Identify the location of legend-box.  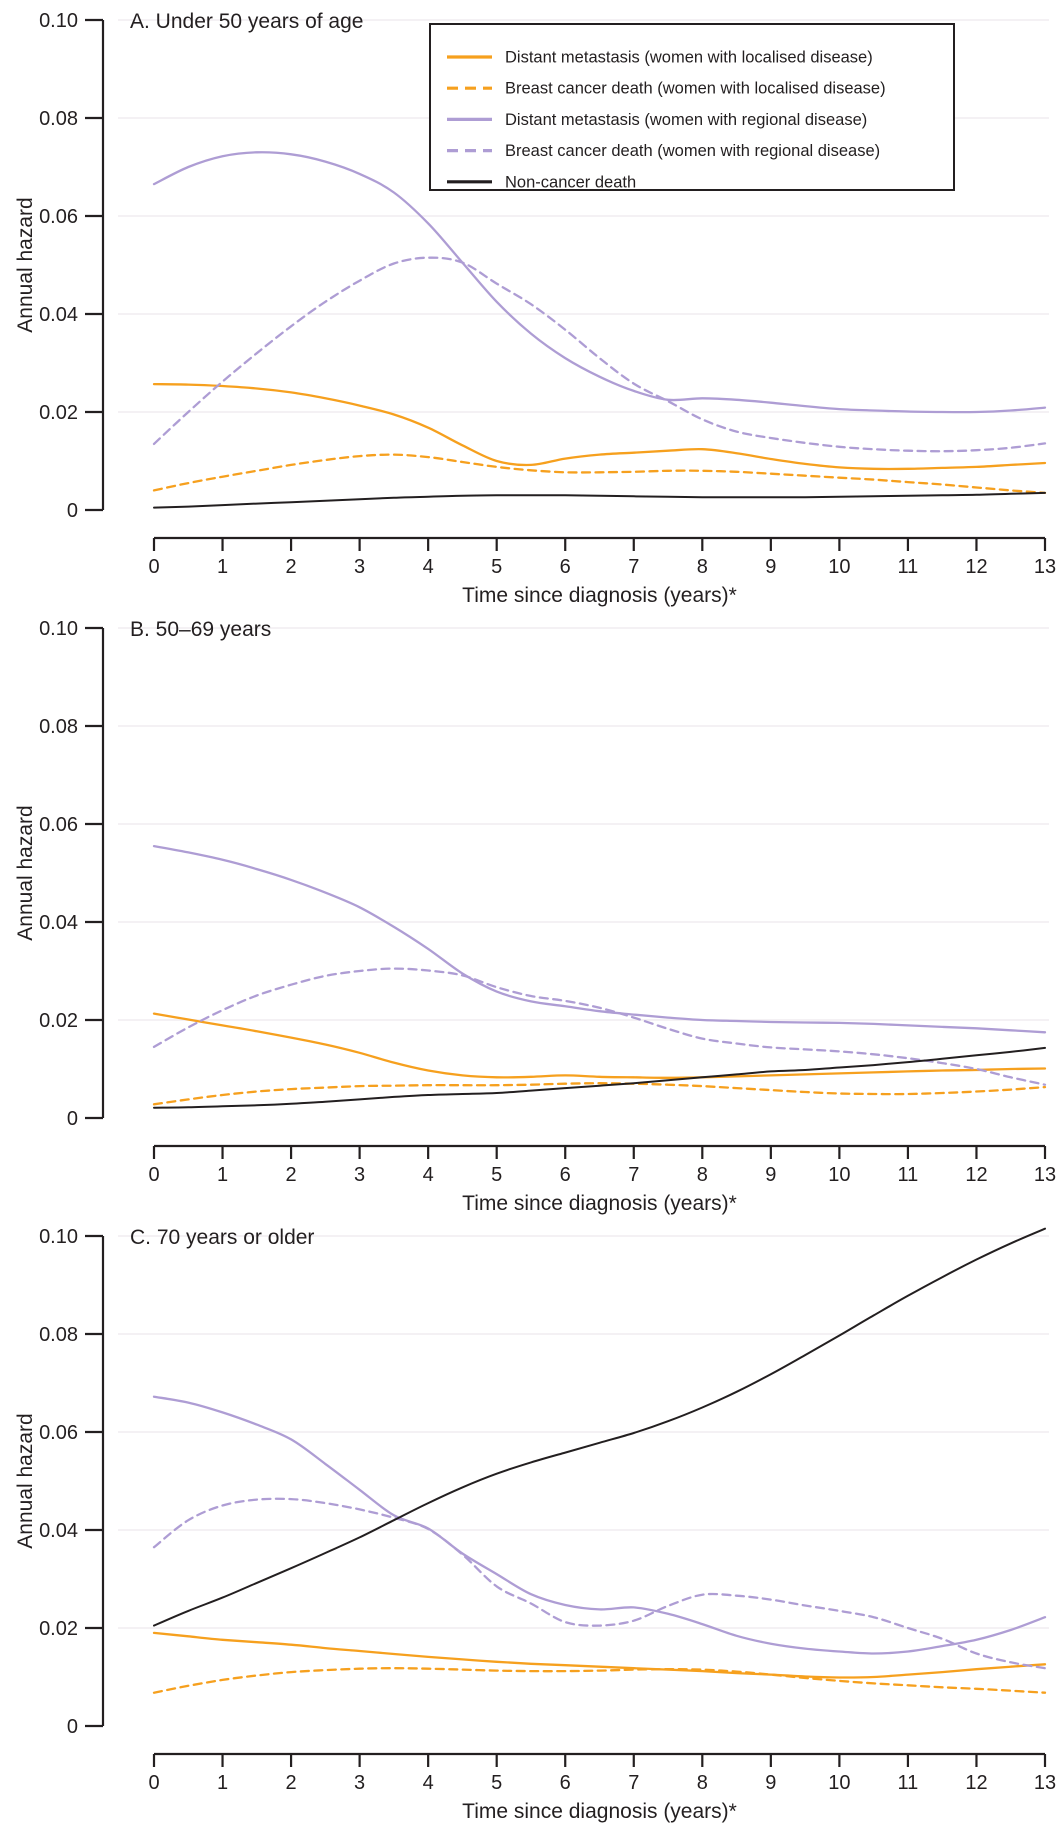
(692, 107).